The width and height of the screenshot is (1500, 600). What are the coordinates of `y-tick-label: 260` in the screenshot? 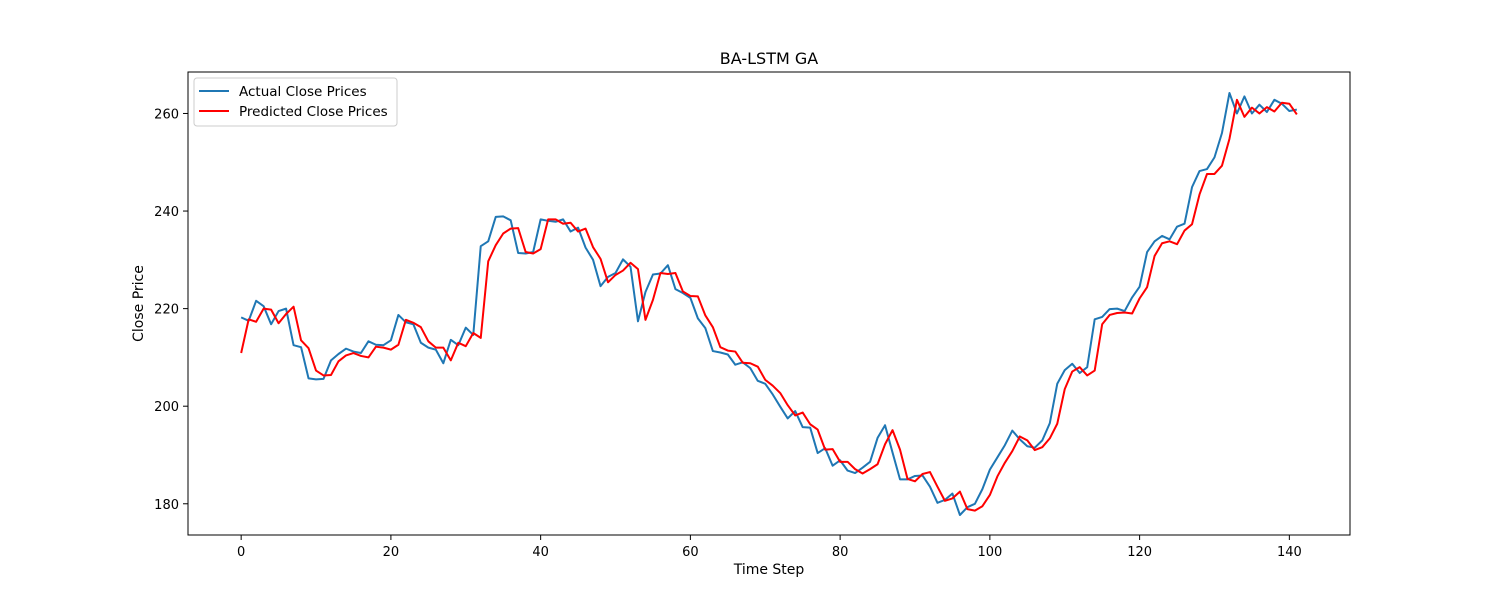 It's located at (166, 114).